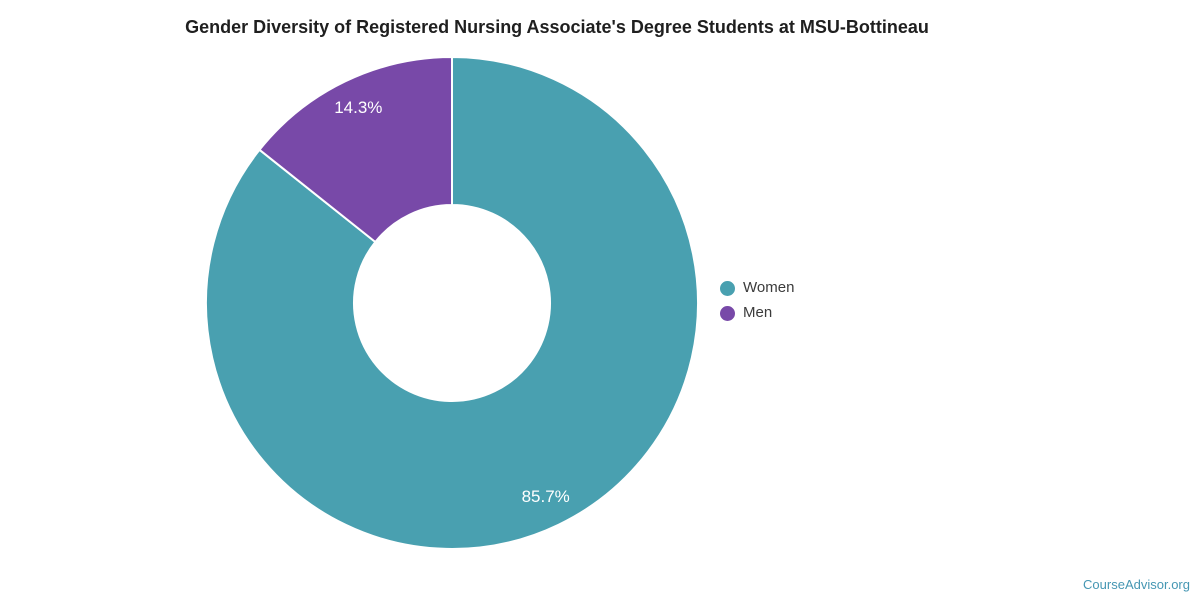  Describe the element at coordinates (727, 288) in the screenshot. I see `legend-swatch-women` at that location.